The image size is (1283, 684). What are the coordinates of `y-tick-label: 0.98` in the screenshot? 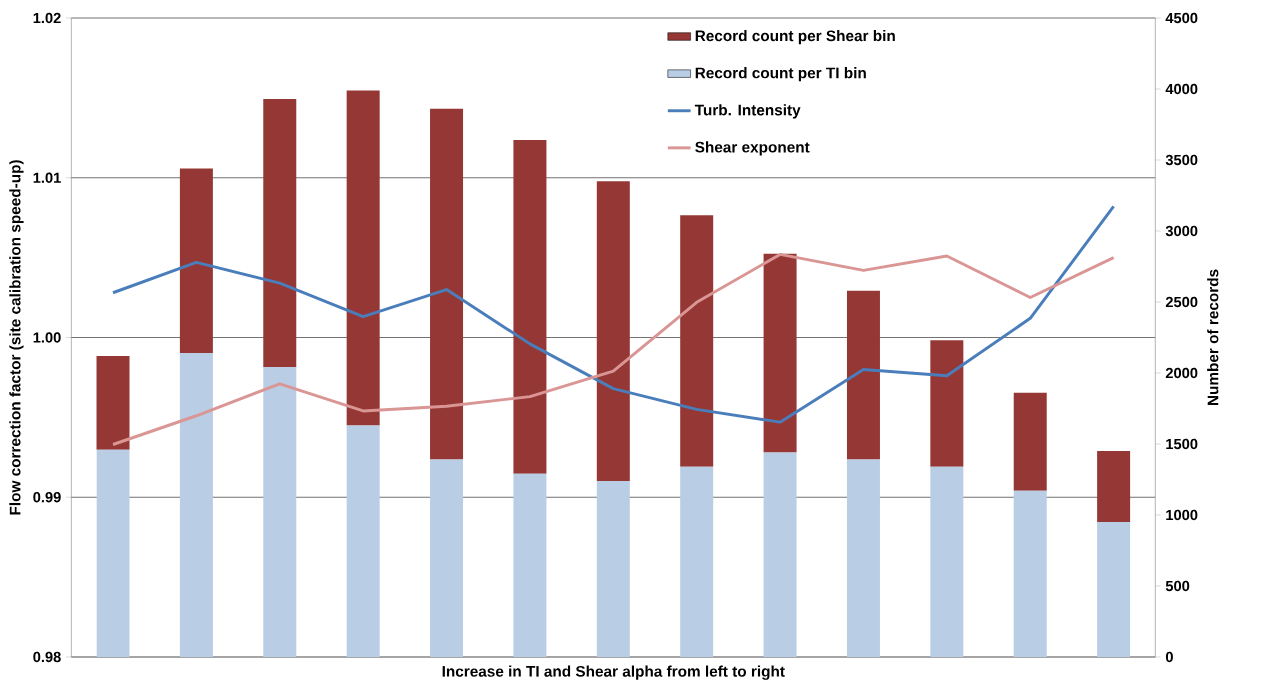 It's located at (47, 657).